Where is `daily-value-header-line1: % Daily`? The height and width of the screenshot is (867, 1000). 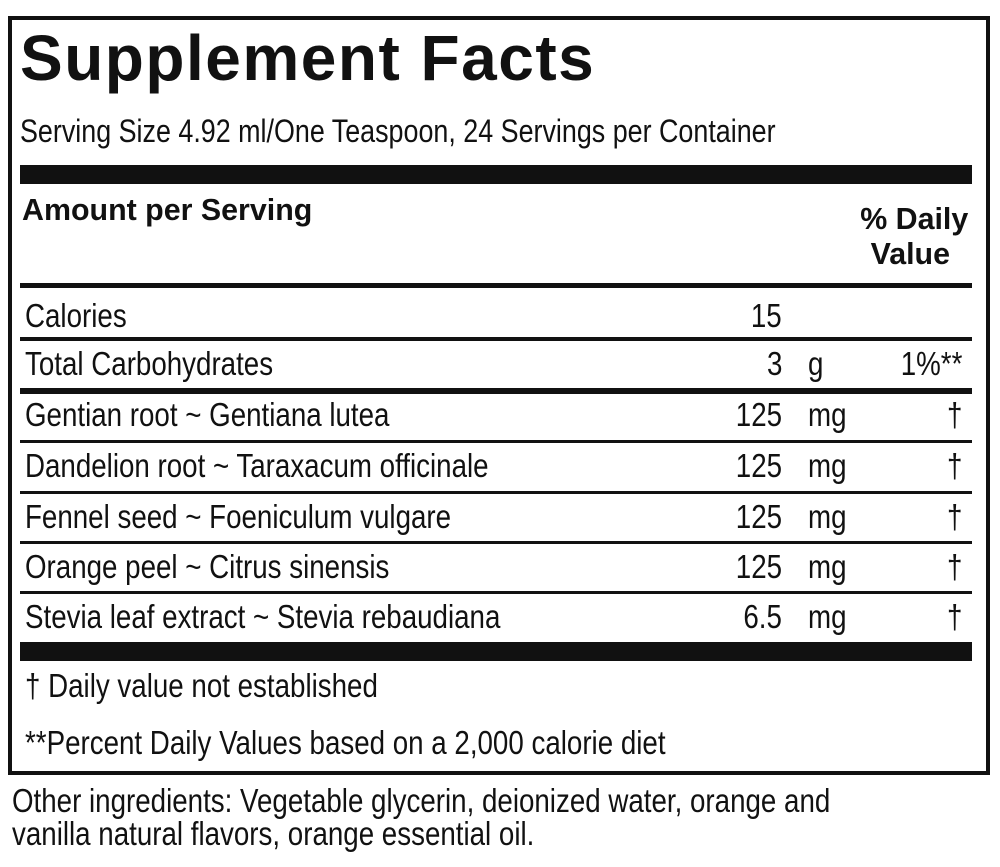 daily-value-header-line1: % Daily is located at coordinates (913, 218).